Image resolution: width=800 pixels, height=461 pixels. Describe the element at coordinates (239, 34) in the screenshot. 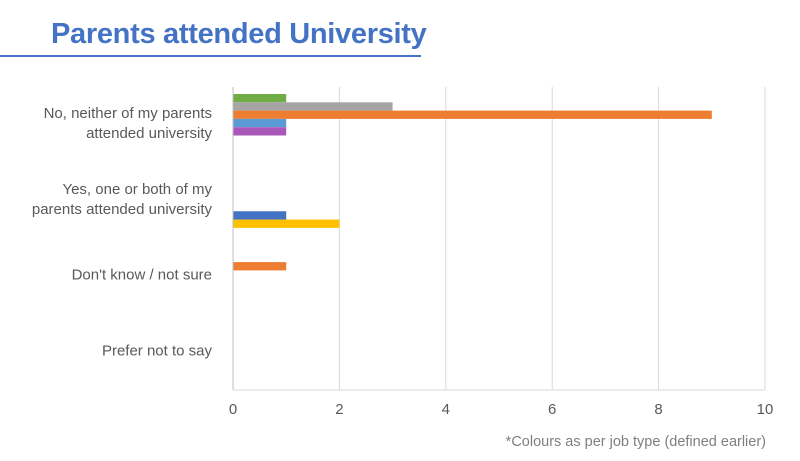

I see `chart-title: Parents attended University` at that location.